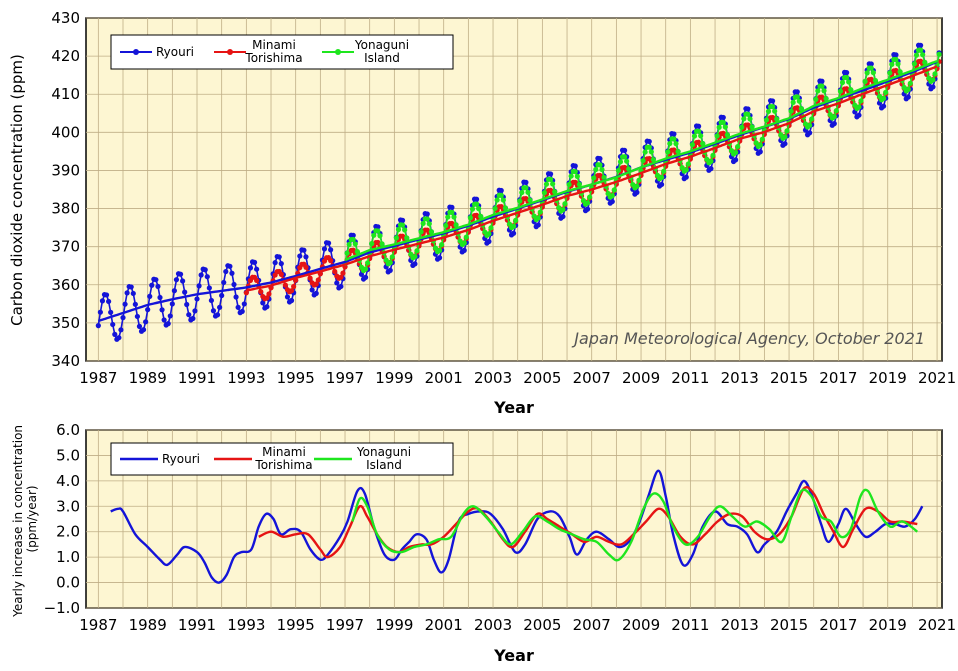  I want to click on bottom-x-tick-label: 1995, so click(296, 625).